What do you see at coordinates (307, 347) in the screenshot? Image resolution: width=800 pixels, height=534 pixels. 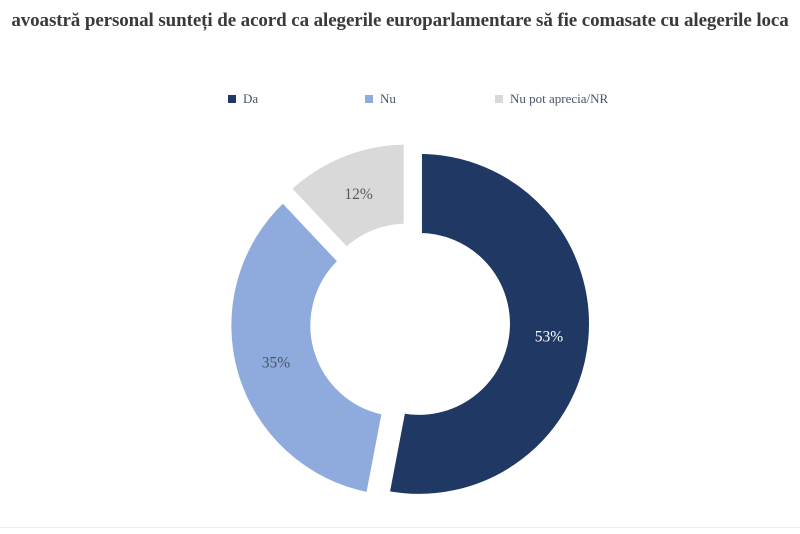 I see `donut-slice-nu` at bounding box center [307, 347].